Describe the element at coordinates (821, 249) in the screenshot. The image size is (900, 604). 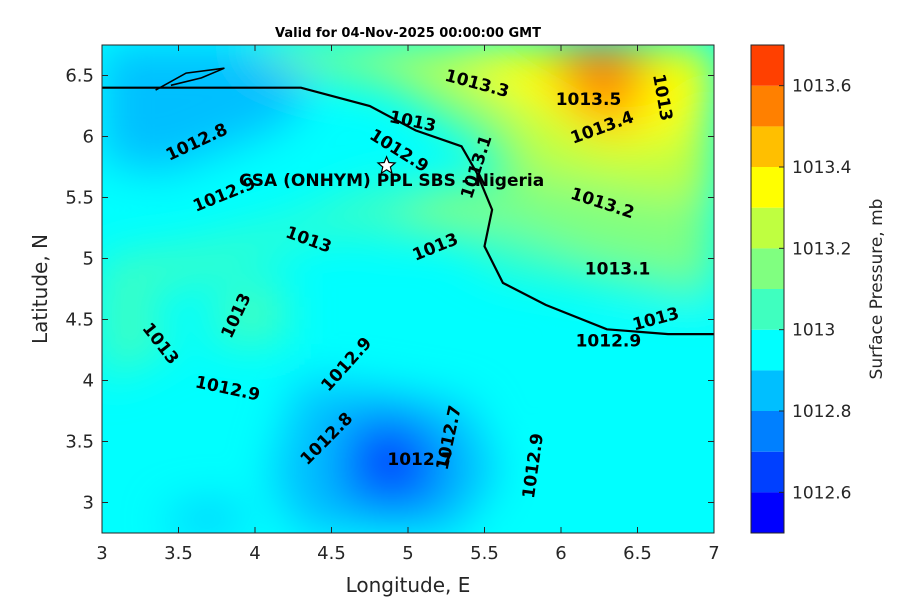
I see `colorbar-tick-label: 1013.2` at that location.